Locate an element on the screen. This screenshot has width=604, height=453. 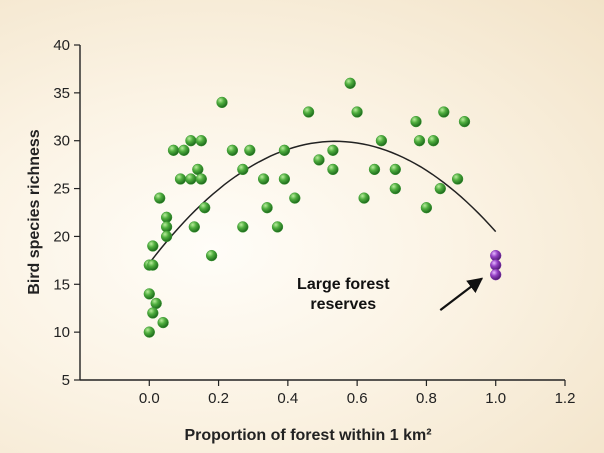
x-tick-label: 0.0 is located at coordinates (149, 398).